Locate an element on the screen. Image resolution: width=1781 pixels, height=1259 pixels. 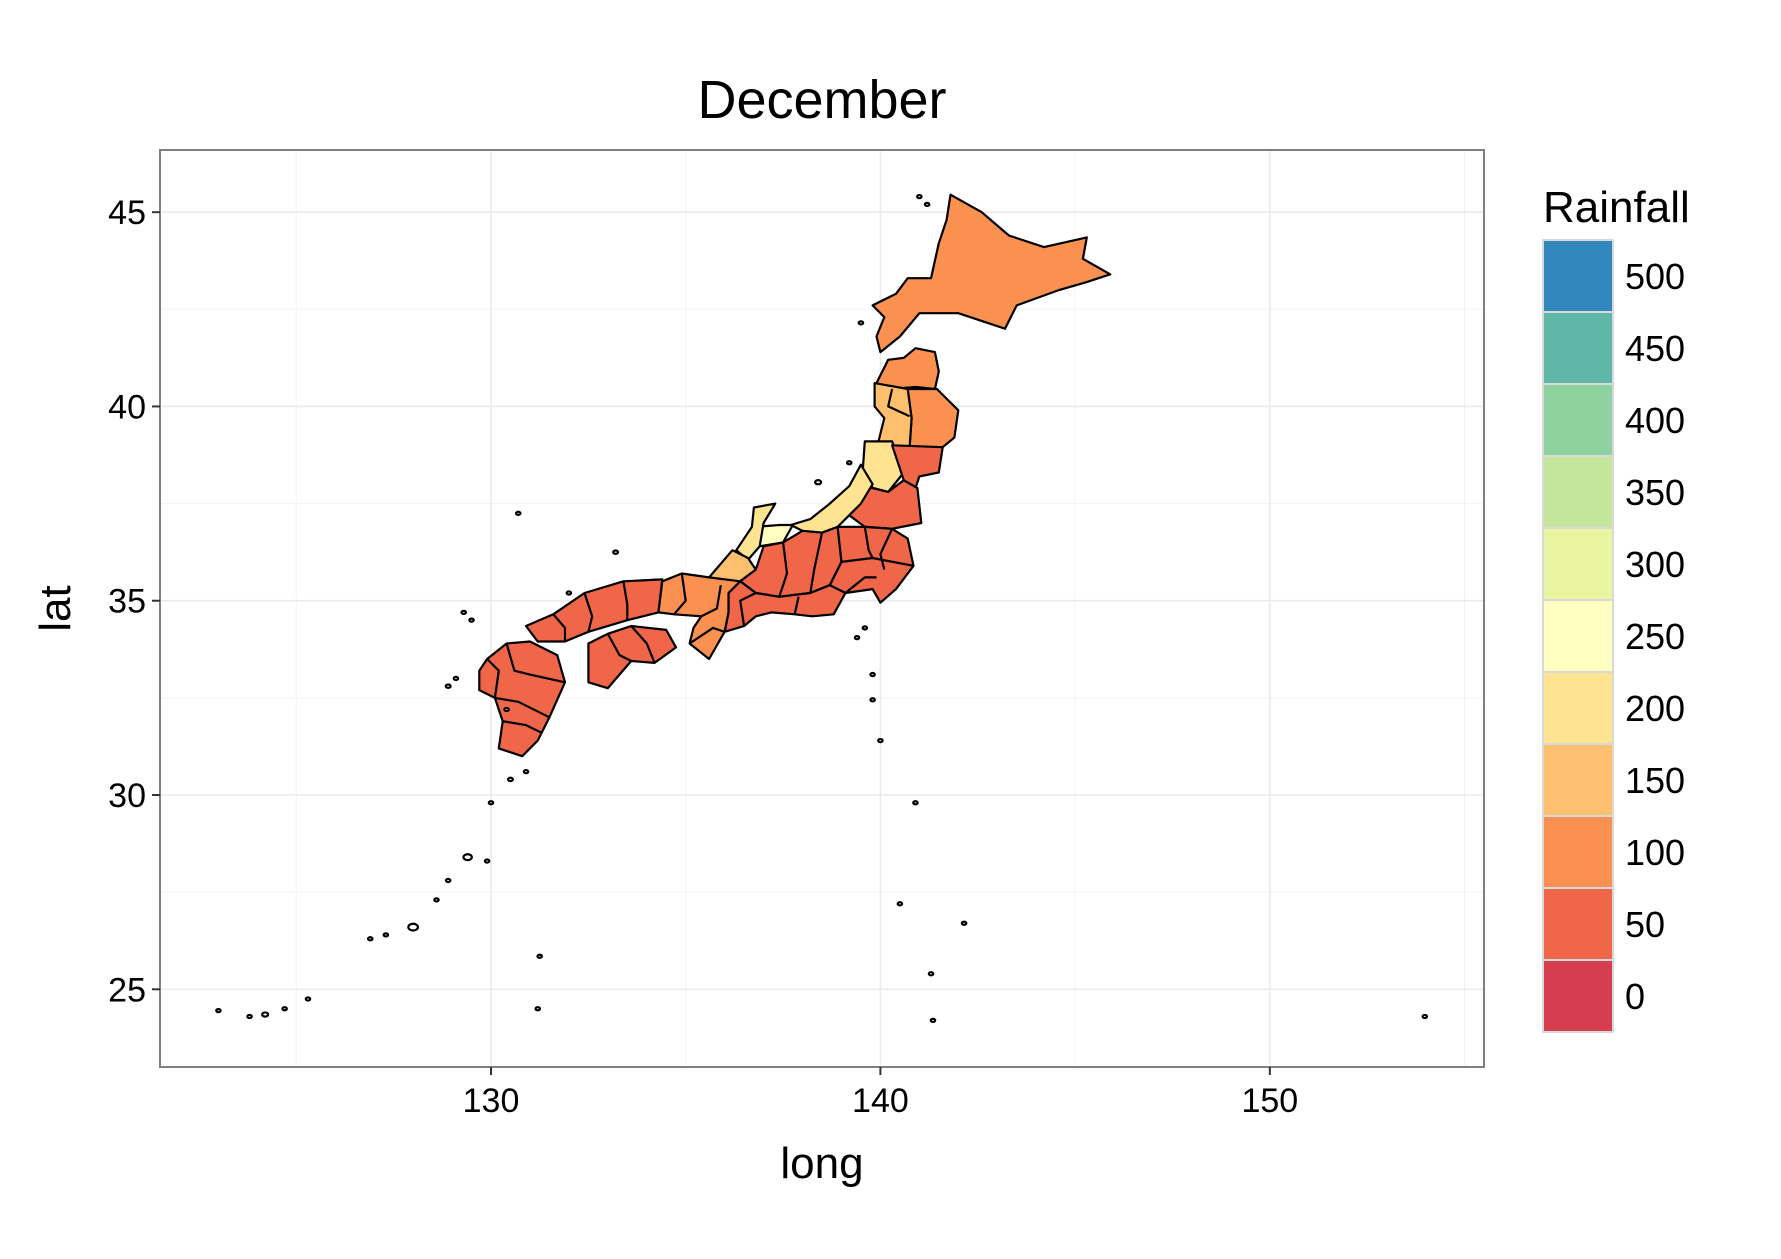
legend-label: 200 is located at coordinates (1655, 708).